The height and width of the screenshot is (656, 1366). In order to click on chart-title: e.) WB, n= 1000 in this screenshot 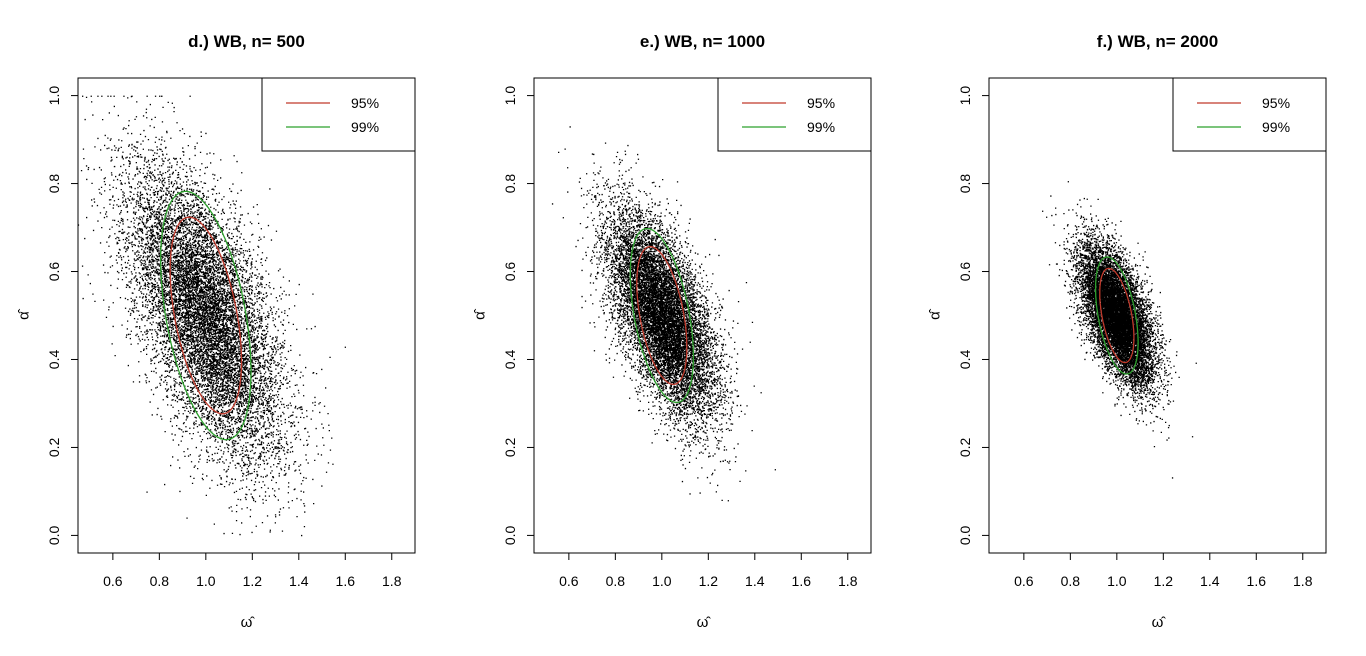, I will do `click(702, 41)`.